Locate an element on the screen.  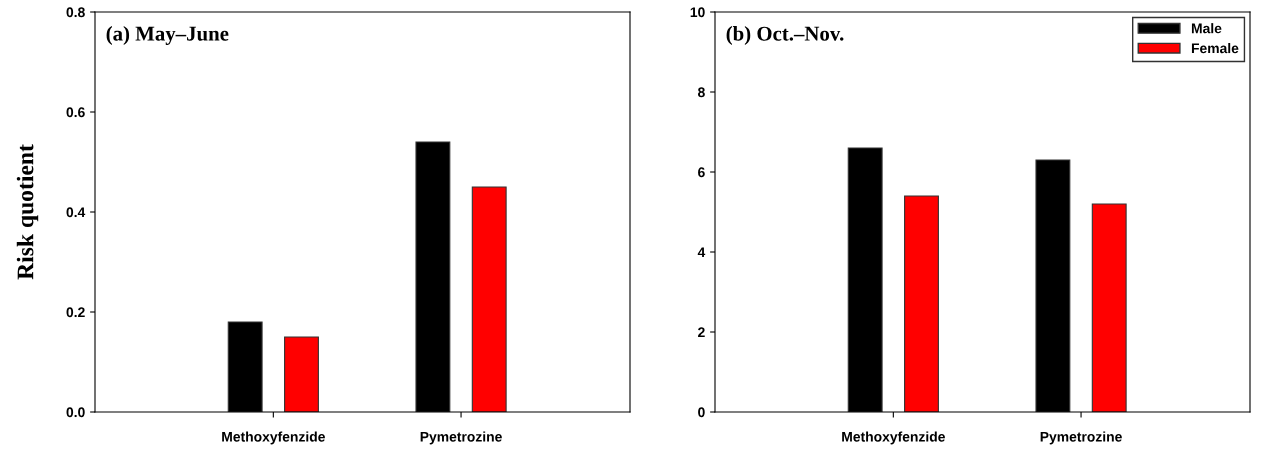
y-tick-label: 0.6 is located at coordinates (75, 112).